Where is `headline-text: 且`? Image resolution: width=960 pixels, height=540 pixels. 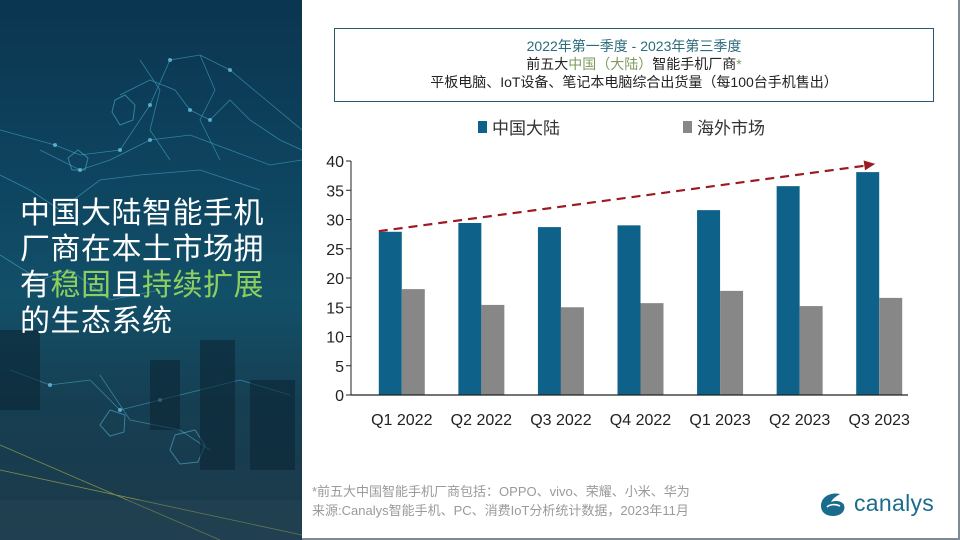
headline-text: 且 is located at coordinates (126, 285).